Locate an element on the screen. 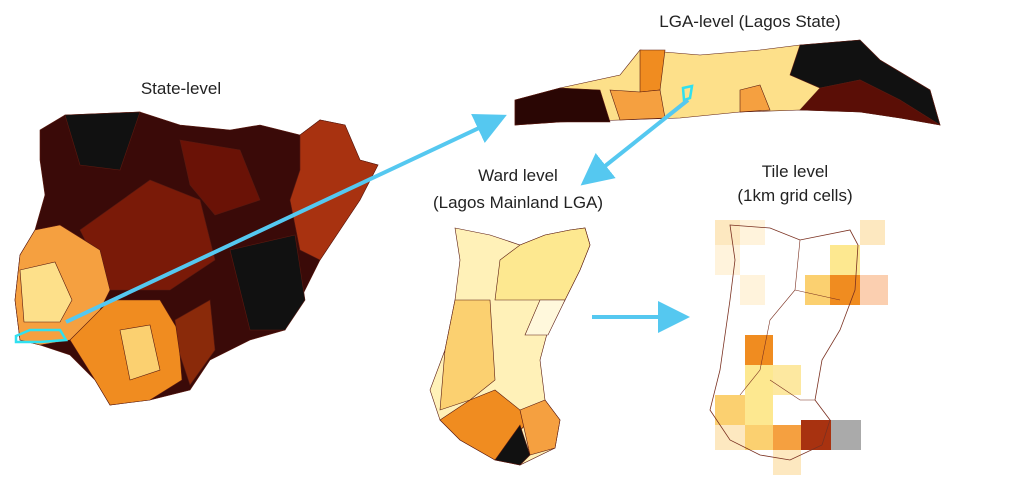 Image resolution: width=1024 pixels, height=486 pixels. panel-subtitle: (1km grid cells) is located at coordinates (794, 195).